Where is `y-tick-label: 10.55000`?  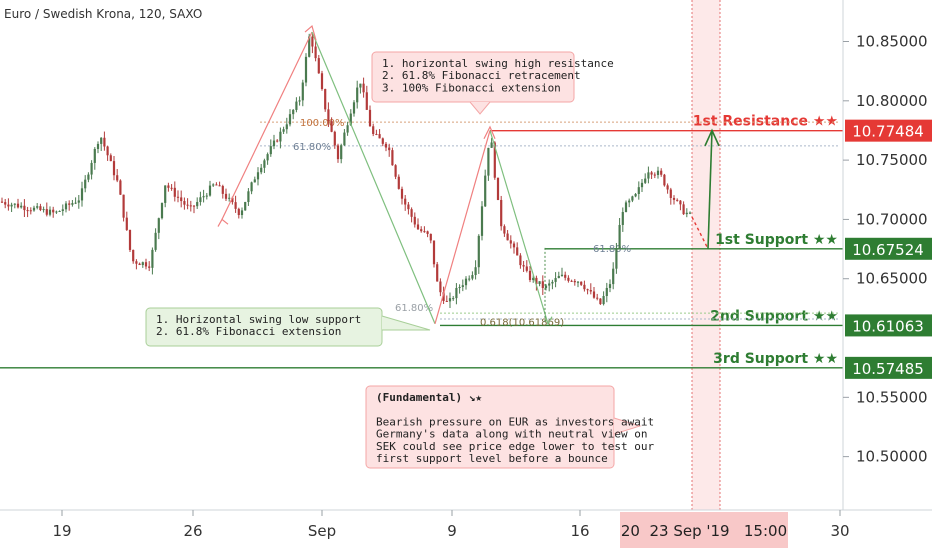 y-tick-label: 10.55000 is located at coordinates (892, 397).